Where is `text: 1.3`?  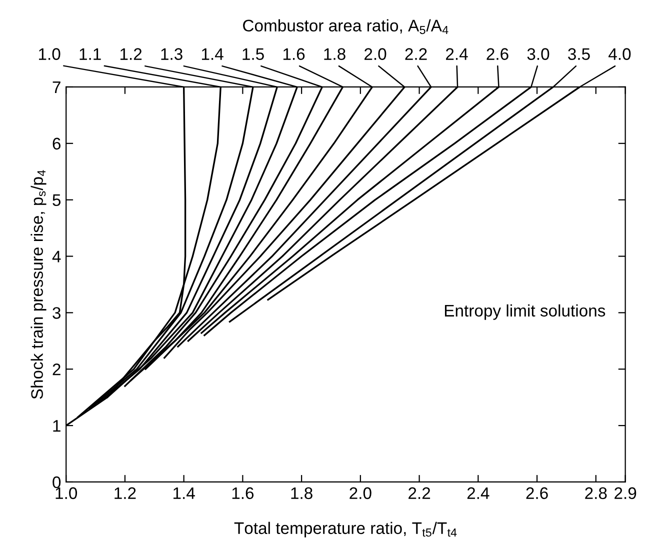
text: 1.3 is located at coordinates (171, 54).